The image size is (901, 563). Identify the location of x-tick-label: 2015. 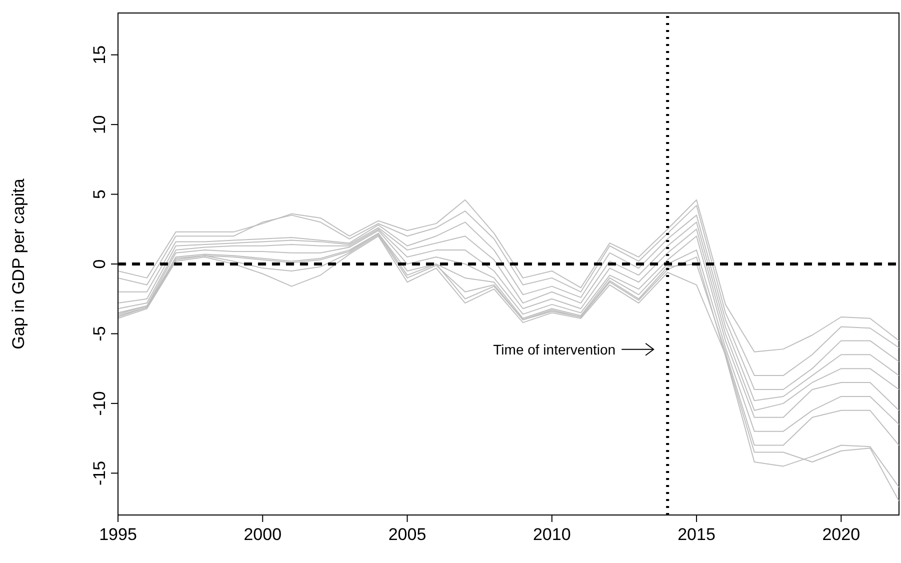
(697, 534).